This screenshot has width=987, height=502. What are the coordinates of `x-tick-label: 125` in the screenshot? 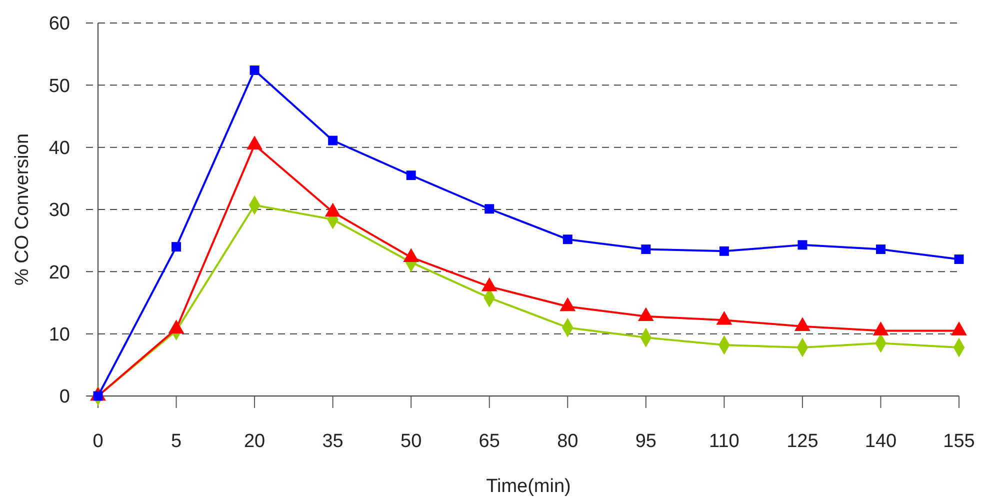 It's located at (802, 441).